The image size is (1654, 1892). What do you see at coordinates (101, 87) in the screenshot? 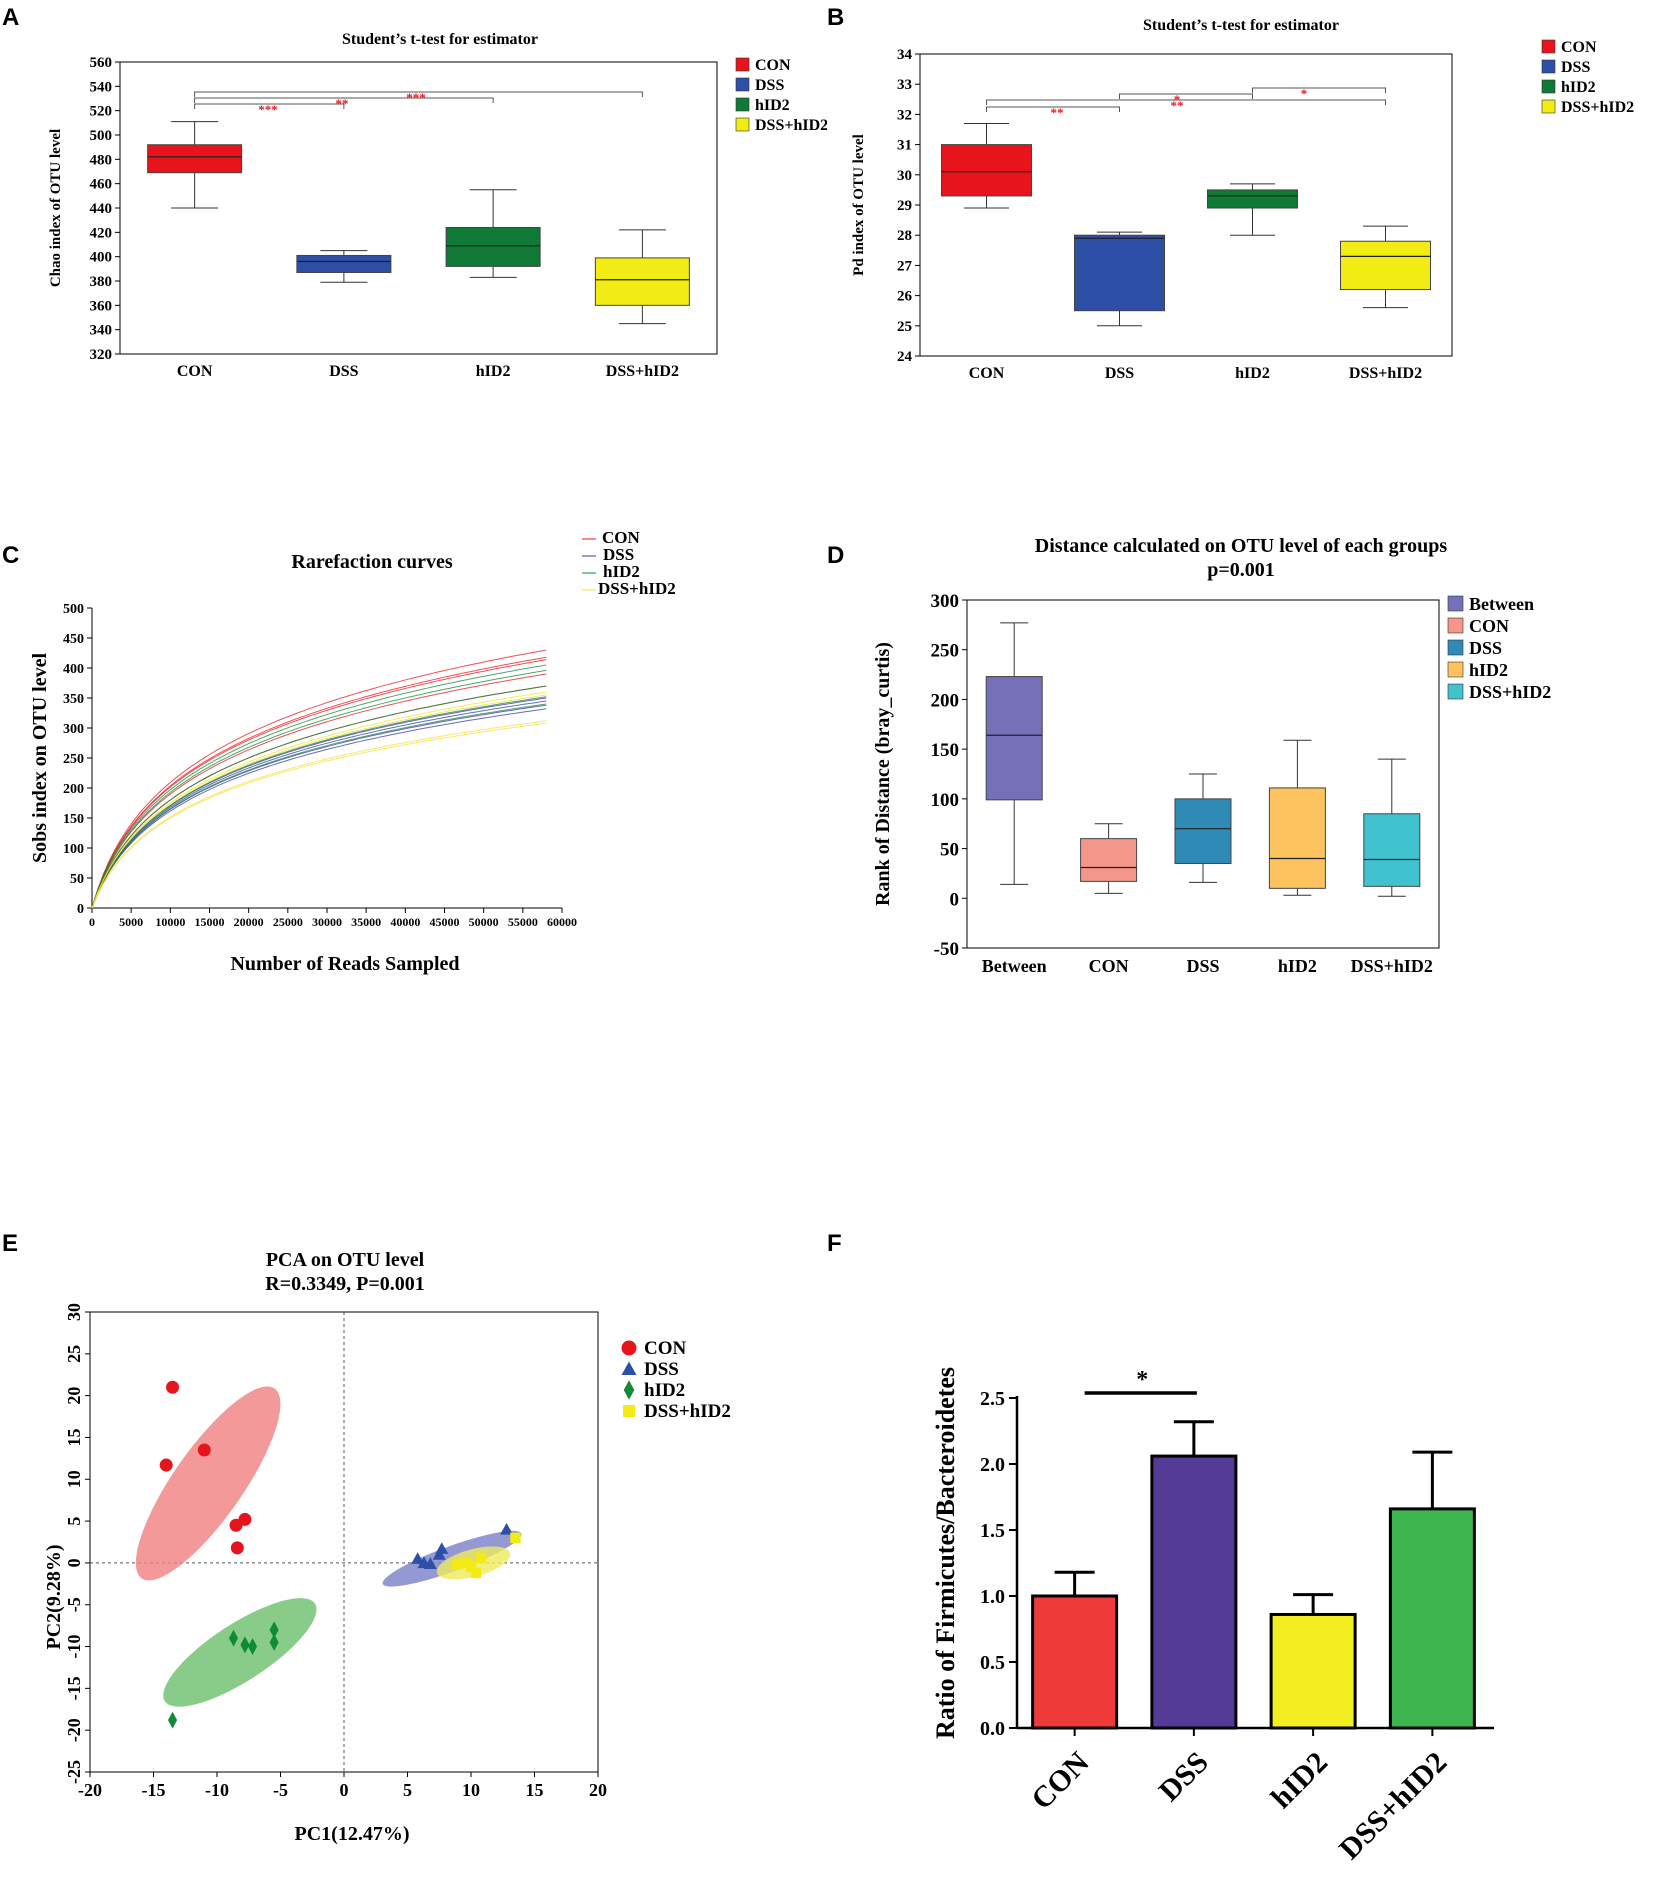
I see `y-tick-label: 540` at bounding box center [101, 87].